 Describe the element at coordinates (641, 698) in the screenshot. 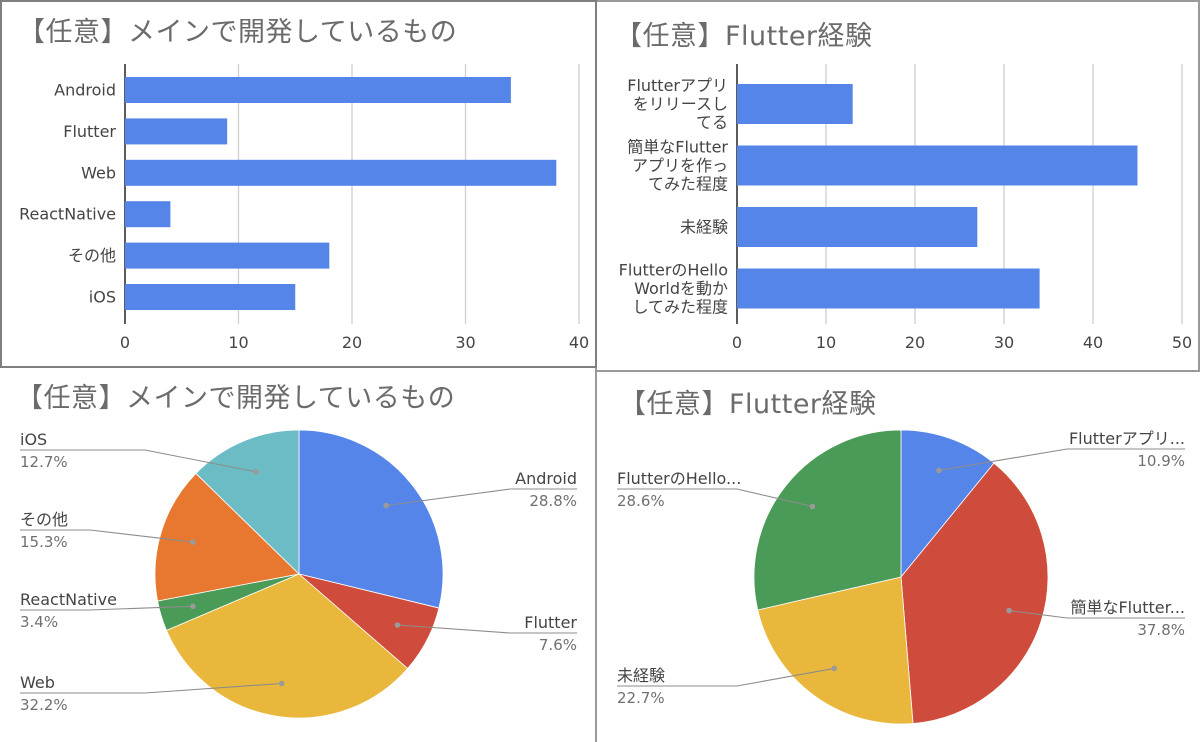

I see `slice-percent: 22.7%` at that location.